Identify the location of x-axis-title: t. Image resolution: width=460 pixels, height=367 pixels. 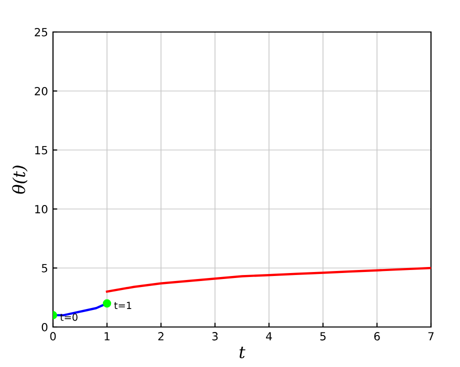
(243, 352).